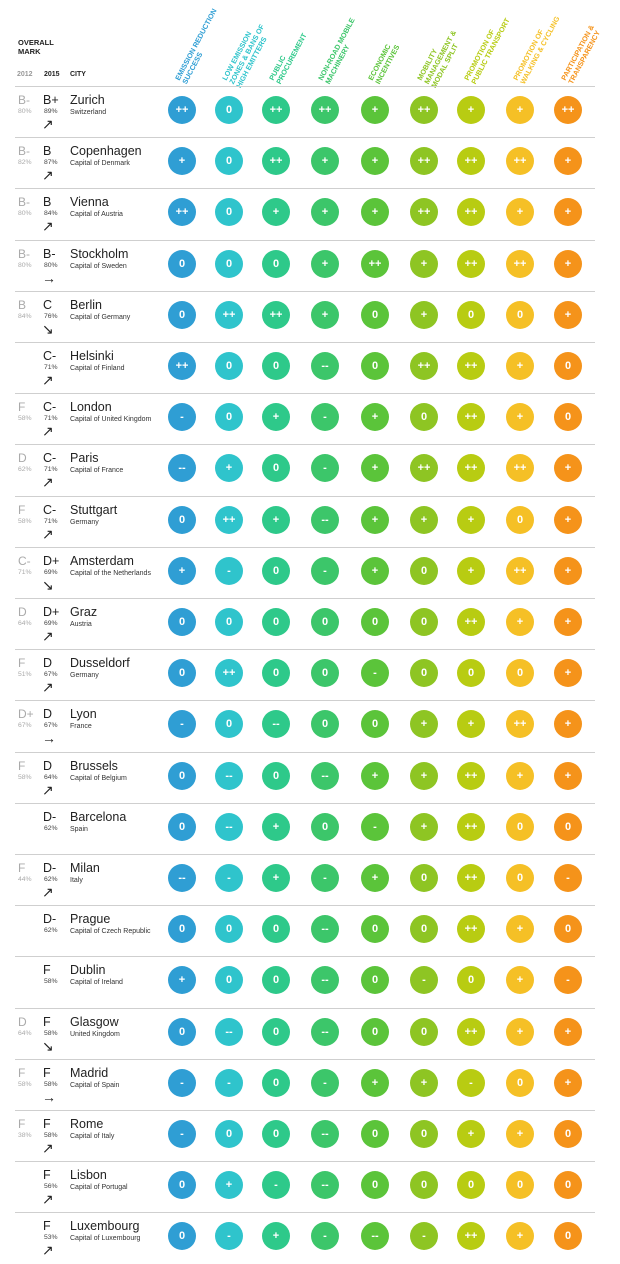 The image size is (620, 1264). Describe the element at coordinates (51, 470) in the screenshot. I see `percent-2015: 71%` at that location.